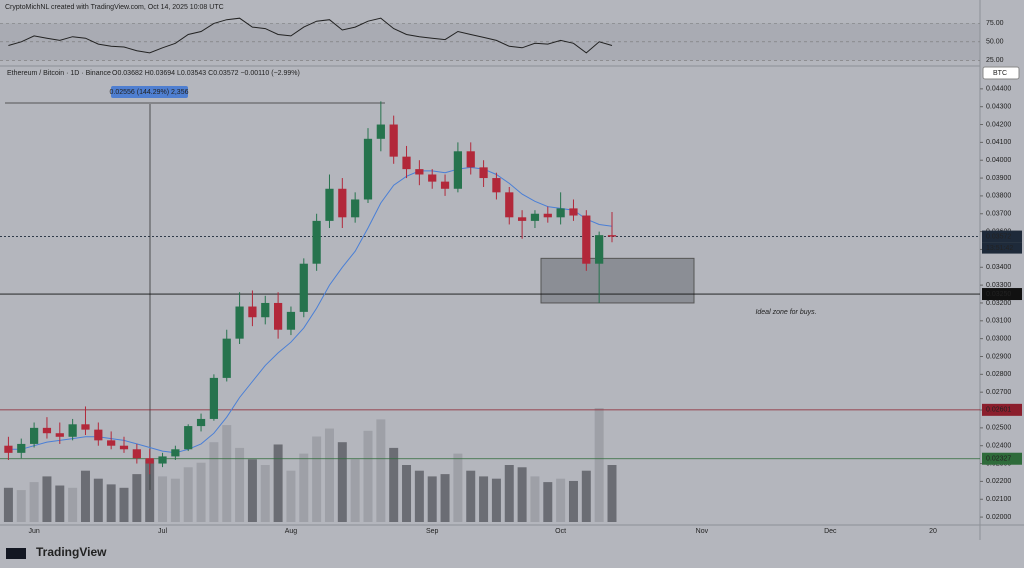 The height and width of the screenshot is (568, 1024). What do you see at coordinates (998, 517) in the screenshot?
I see `y-tick-label: 0.02000` at bounding box center [998, 517].